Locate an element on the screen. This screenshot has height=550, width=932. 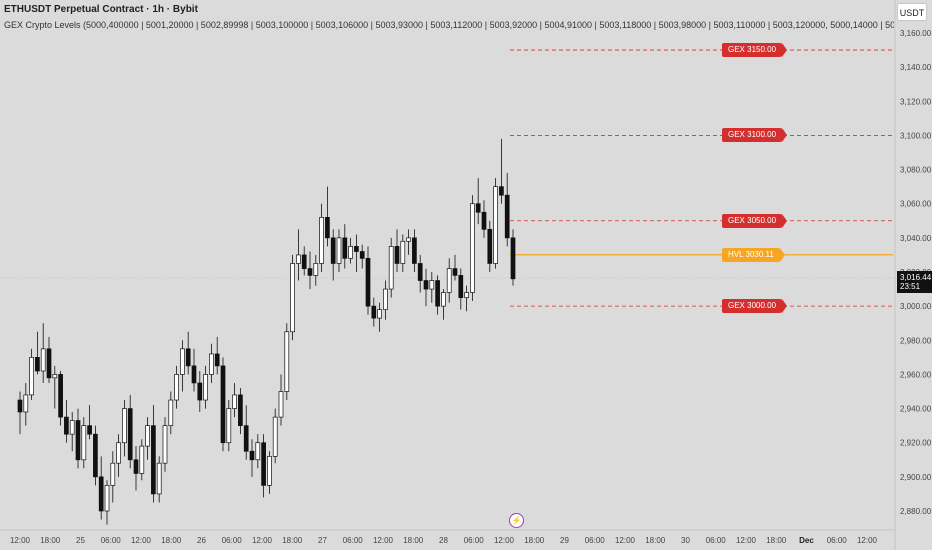
price-tick-11: 2,940.00 is located at coordinates (916, 409).